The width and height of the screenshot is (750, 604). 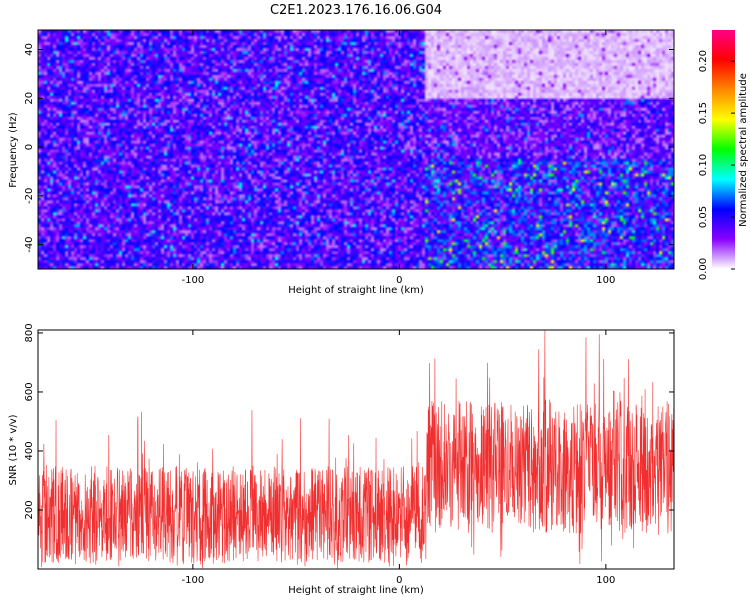 I want to click on y-tick-label: 200, so click(x=29, y=509).